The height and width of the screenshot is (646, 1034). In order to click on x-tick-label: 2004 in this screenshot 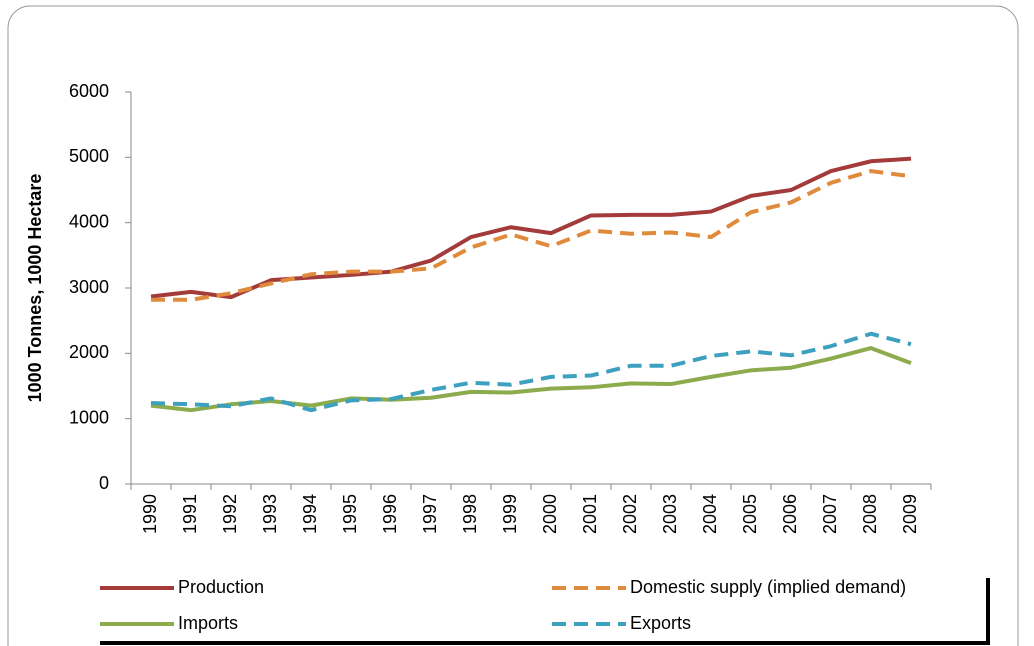, I will do `click(710, 514)`.